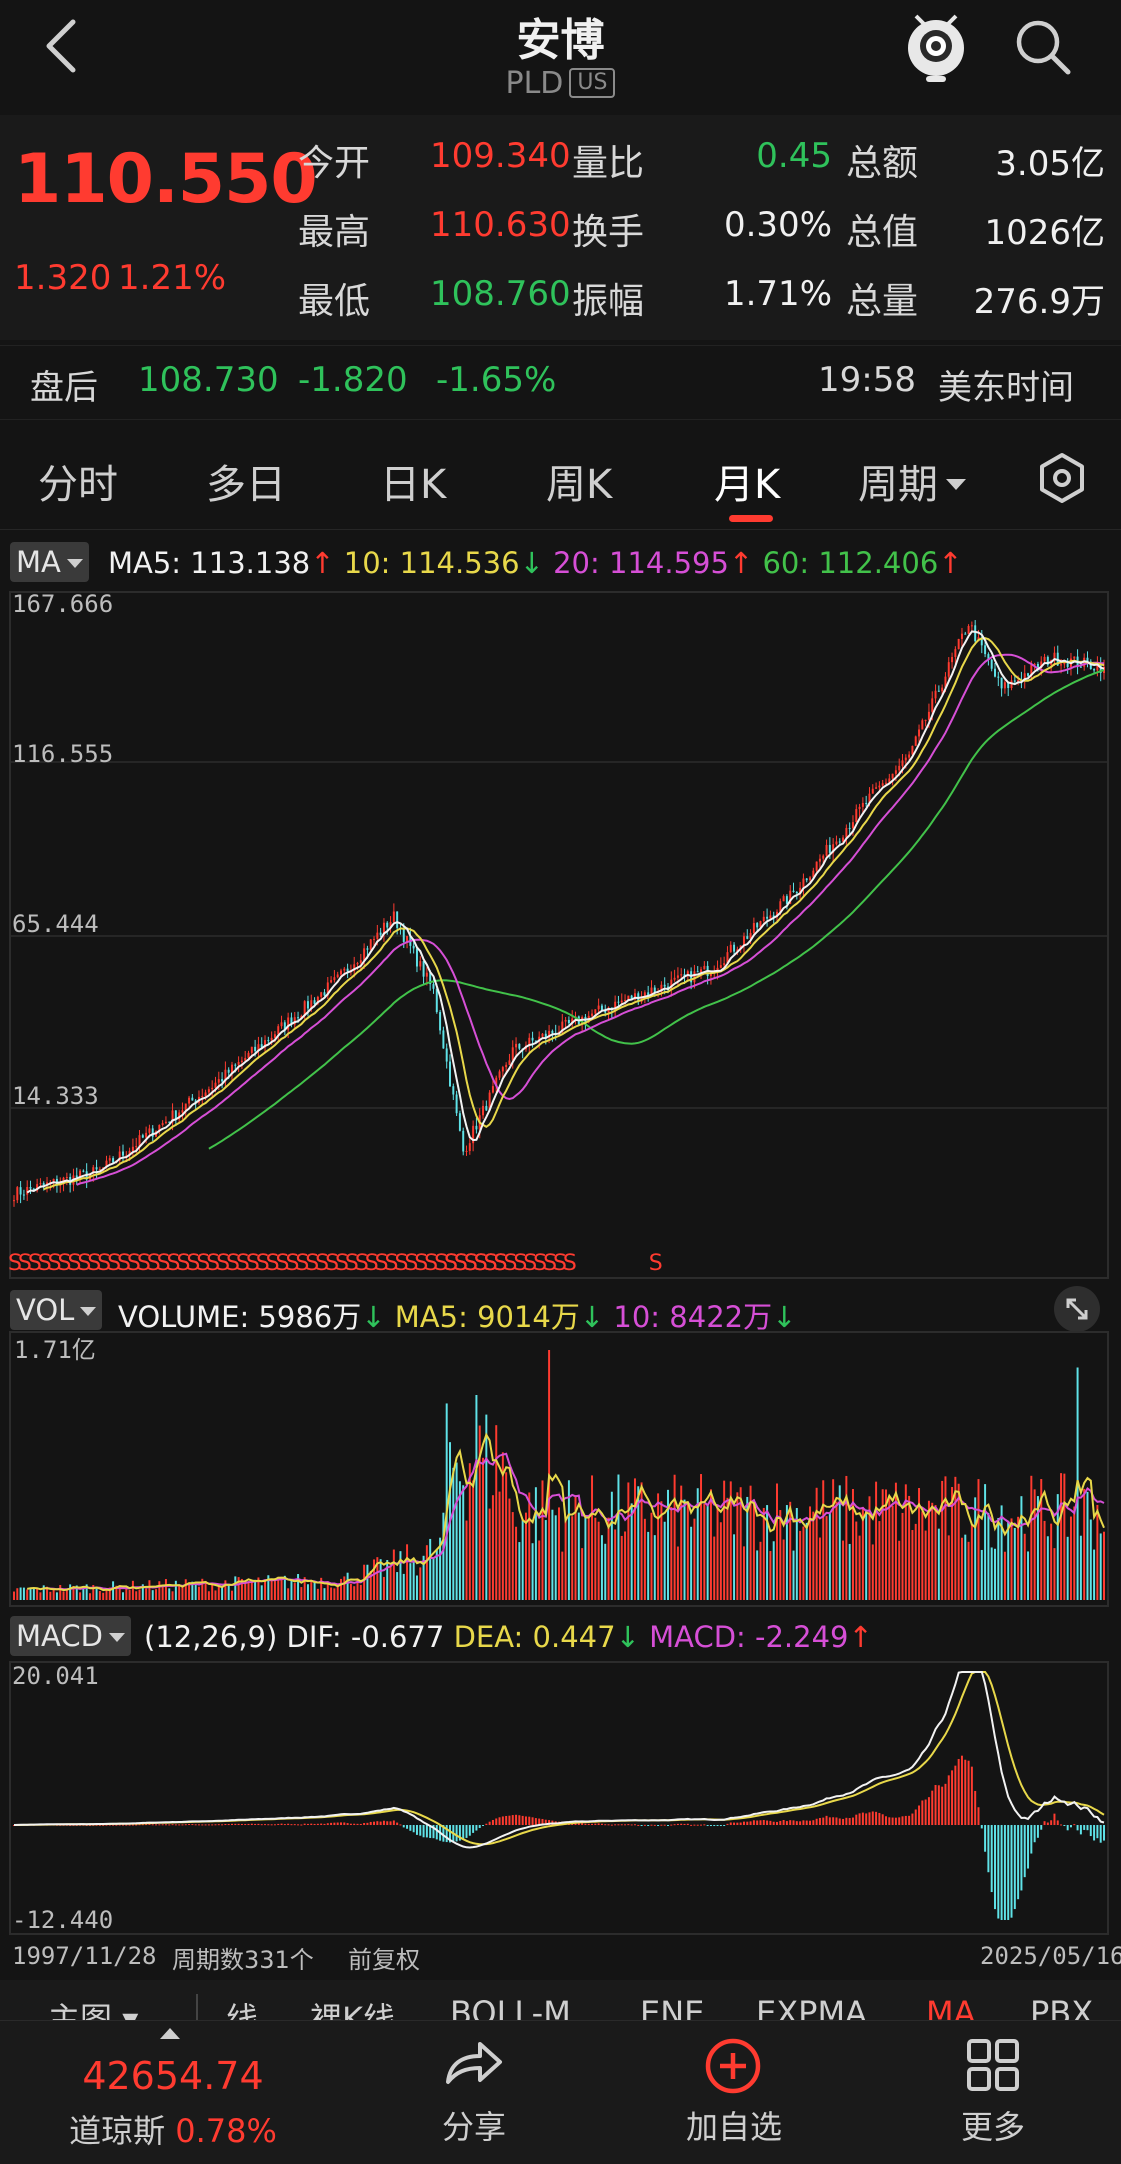 This screenshot has width=1121, height=2164. What do you see at coordinates (473, 2127) in the screenshot?
I see `share-label: 分享` at bounding box center [473, 2127].